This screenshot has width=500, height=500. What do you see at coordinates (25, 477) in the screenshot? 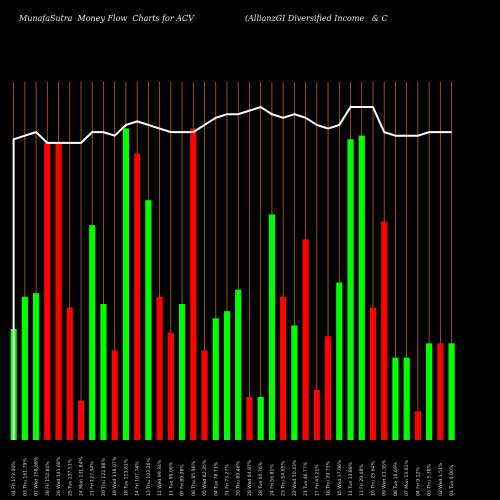
I see `x-tick-label: 03 Thu 161.79%` at bounding box center [25, 477].